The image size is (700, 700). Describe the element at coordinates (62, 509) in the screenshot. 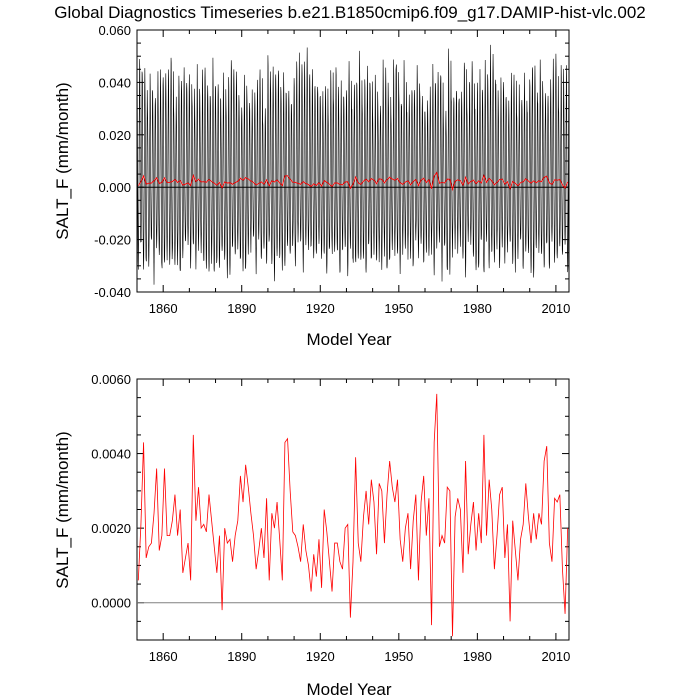

I see `bottom-y-axis-title: SALT_F (mm/month)` at that location.